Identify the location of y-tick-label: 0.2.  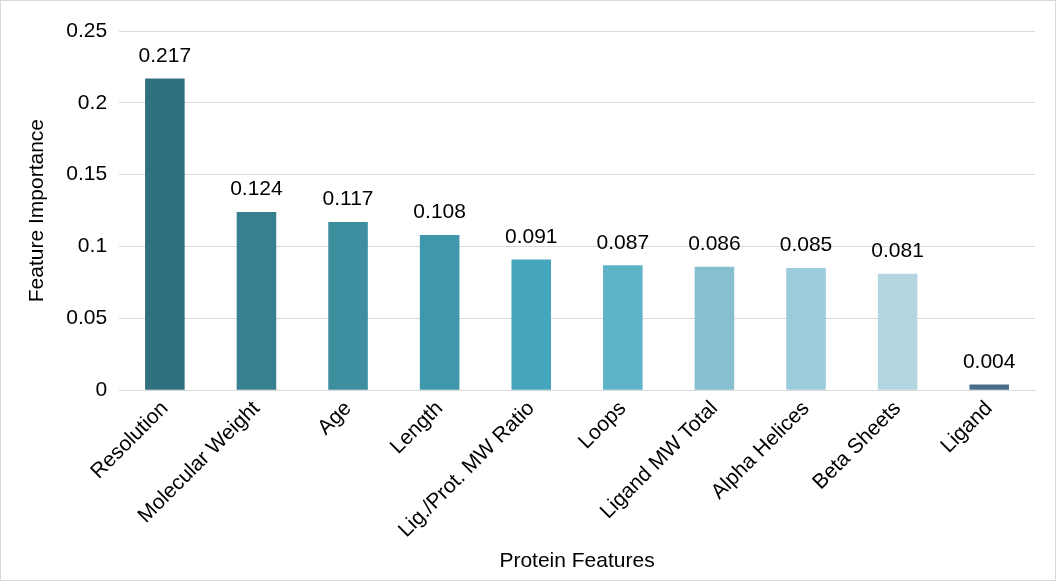
(92, 101).